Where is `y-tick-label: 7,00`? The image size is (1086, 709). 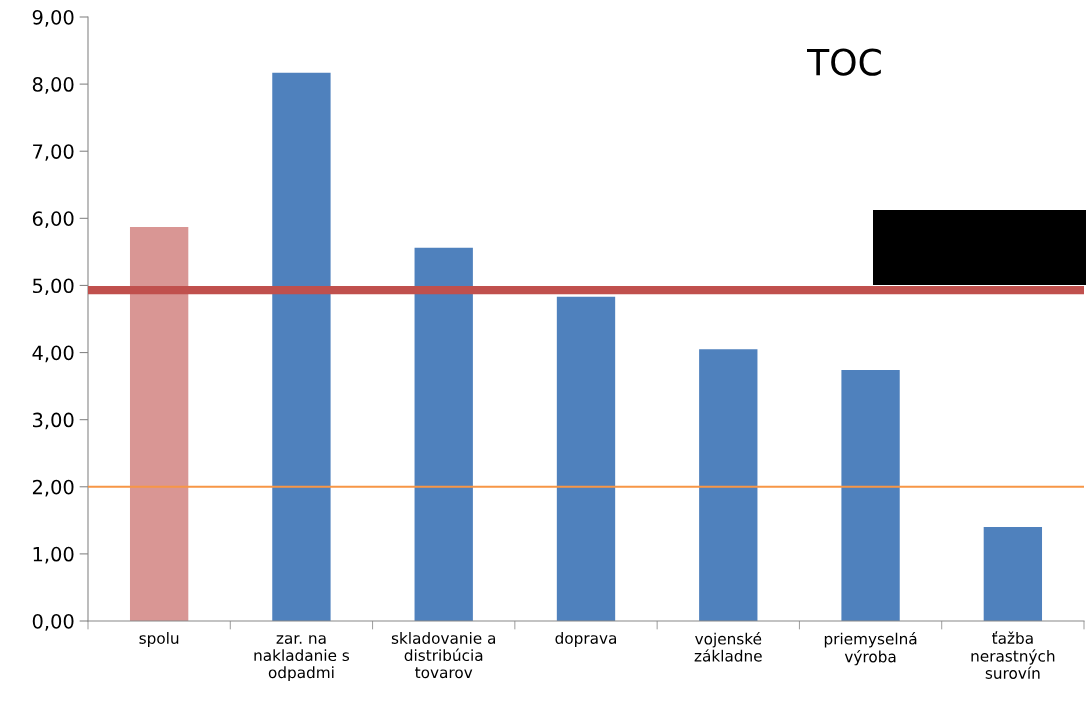
y-tick-label: 7,00 is located at coordinates (53, 152).